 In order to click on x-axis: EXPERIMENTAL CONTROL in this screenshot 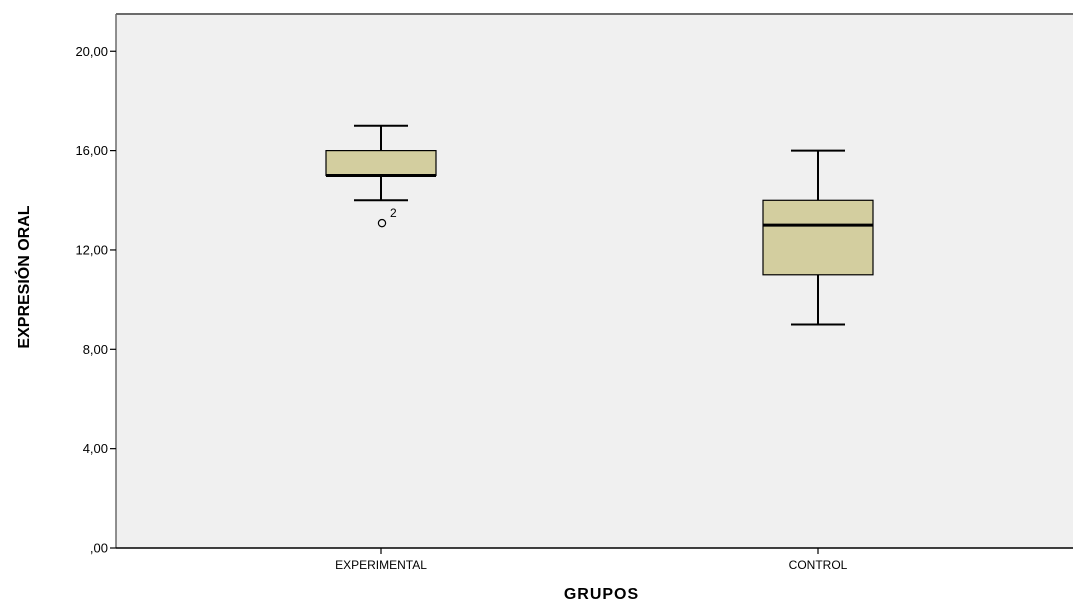, I will do `click(591, 560)`.